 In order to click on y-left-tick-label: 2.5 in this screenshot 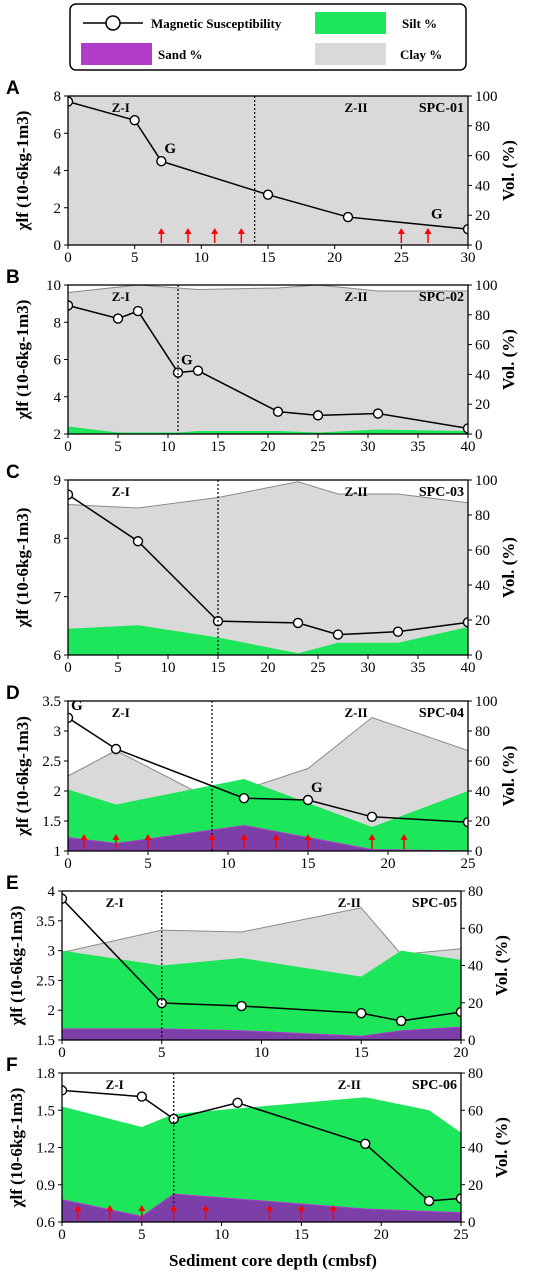, I will do `click(51, 762)`.